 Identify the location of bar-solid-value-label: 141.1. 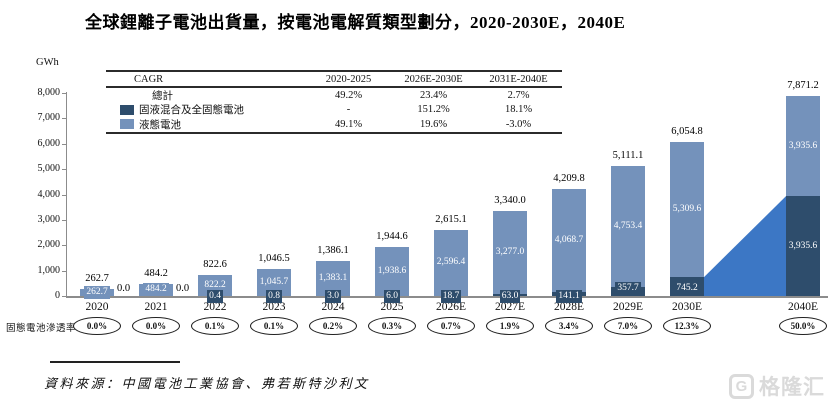
(569, 296).